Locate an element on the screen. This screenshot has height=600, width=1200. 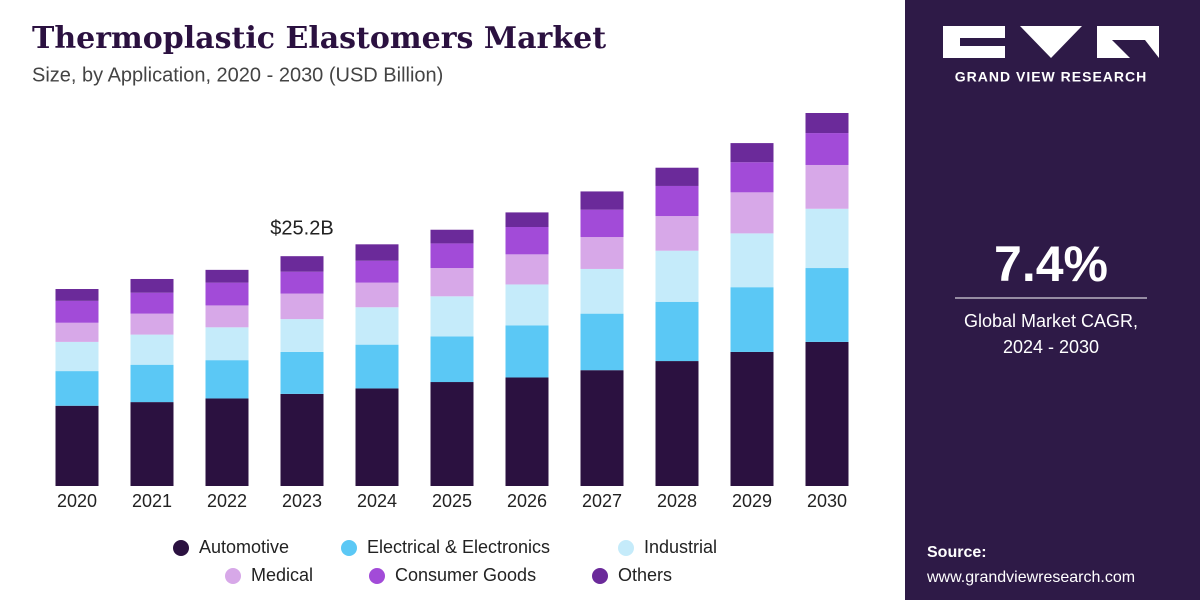
legend-label: Others is located at coordinates (645, 575).